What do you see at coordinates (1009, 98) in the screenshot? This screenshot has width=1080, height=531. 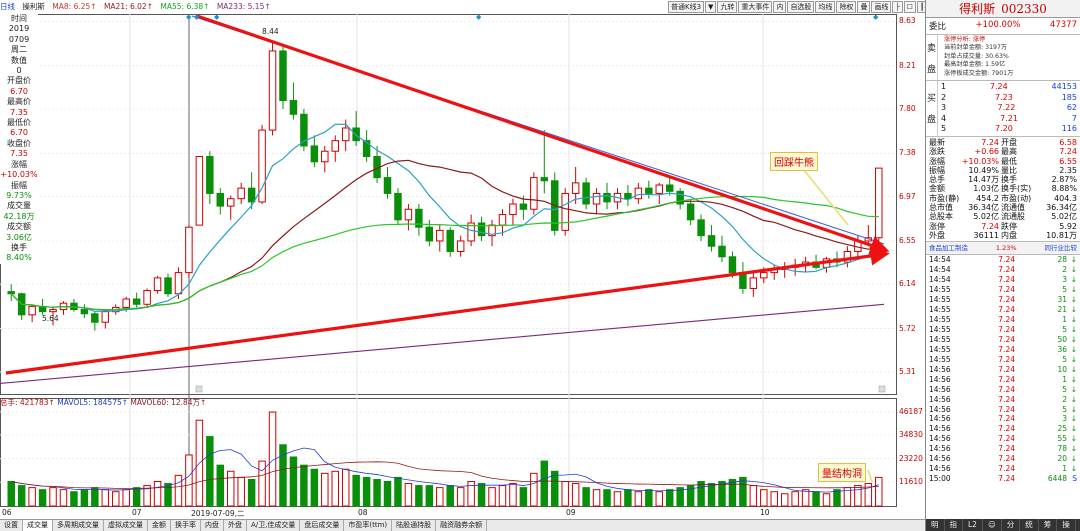 I see `bid-row-2: 2 7.23 185` at bounding box center [1009, 98].